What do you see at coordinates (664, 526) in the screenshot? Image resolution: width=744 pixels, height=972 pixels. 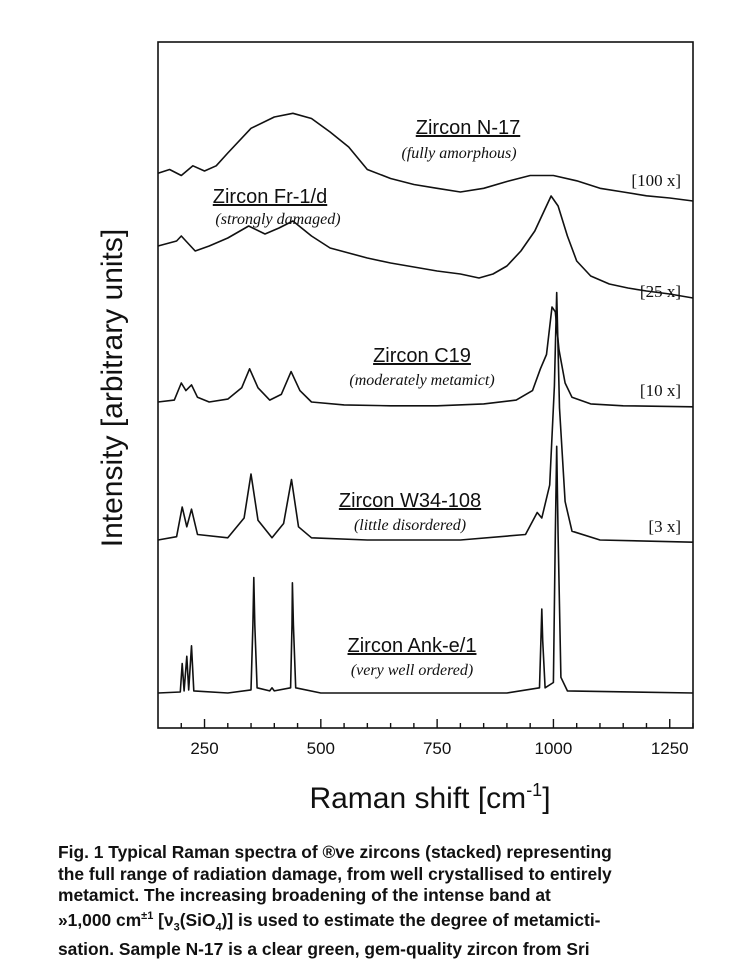 I see `series-scale-factor-4: [3 x]` at bounding box center [664, 526].